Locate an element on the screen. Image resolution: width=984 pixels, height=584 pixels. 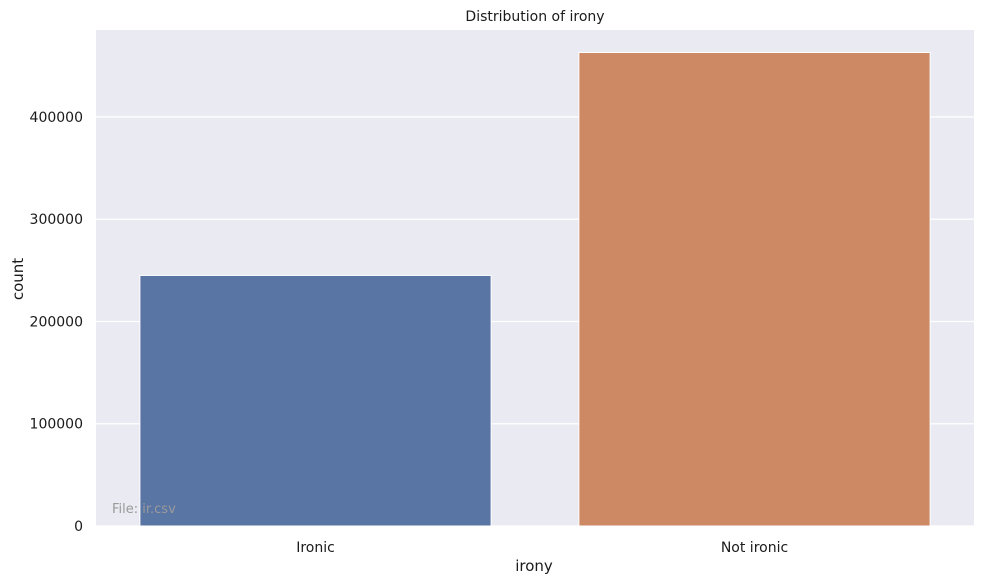
y-axis-ticks: 0 100000 200000 300000 400000 is located at coordinates (56, 322).